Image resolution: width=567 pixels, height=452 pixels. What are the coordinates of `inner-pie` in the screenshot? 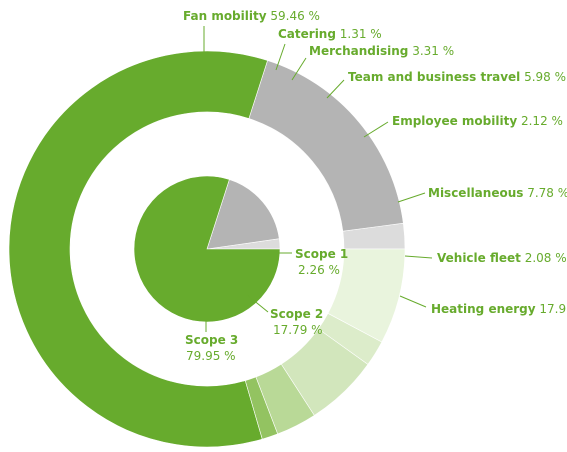 It's located at (207, 249).